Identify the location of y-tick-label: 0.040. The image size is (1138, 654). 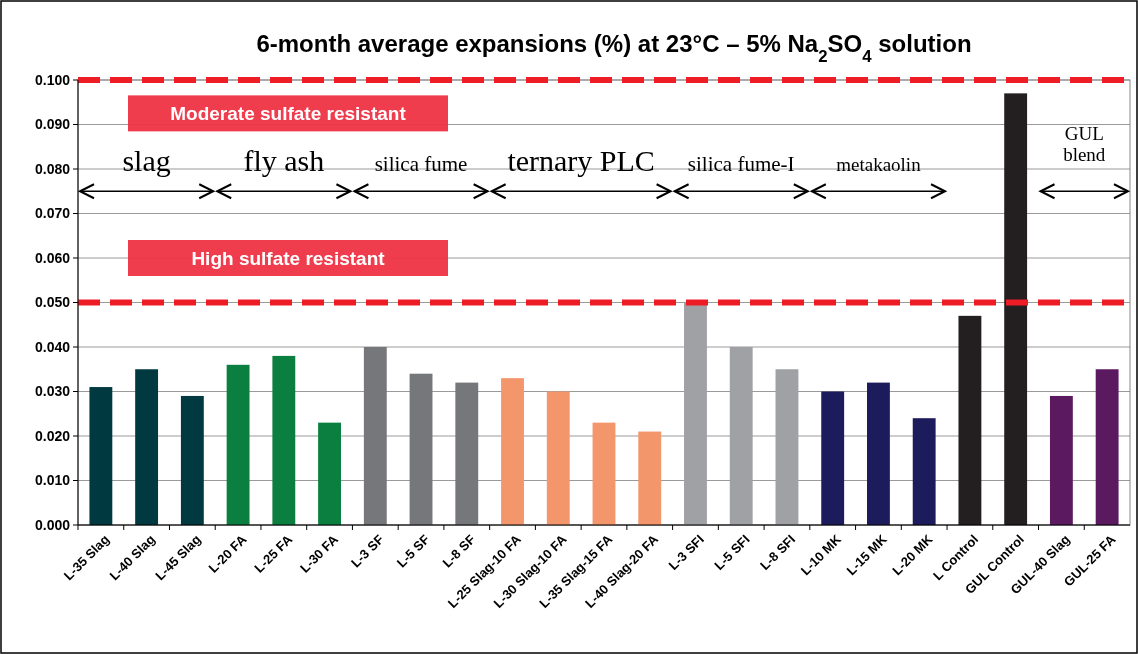
(52, 346).